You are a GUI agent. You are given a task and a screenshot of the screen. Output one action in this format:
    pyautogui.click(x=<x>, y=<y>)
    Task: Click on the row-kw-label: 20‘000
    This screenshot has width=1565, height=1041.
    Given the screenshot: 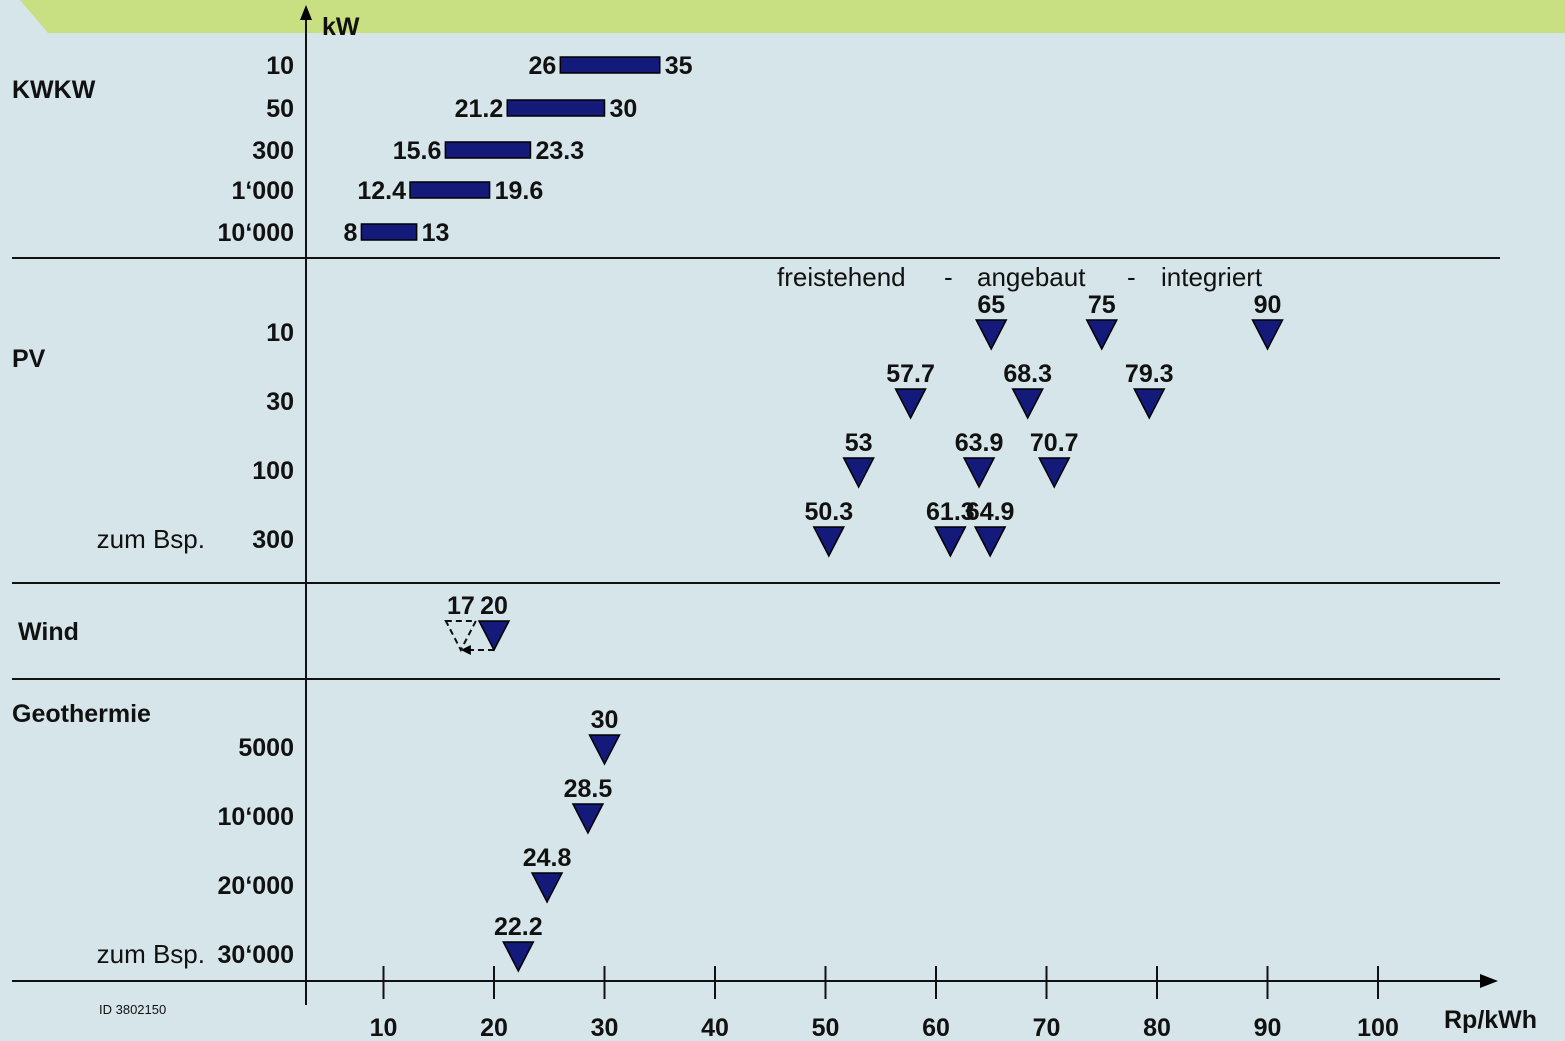 What is the action you would take?
    pyautogui.click(x=256, y=886)
    